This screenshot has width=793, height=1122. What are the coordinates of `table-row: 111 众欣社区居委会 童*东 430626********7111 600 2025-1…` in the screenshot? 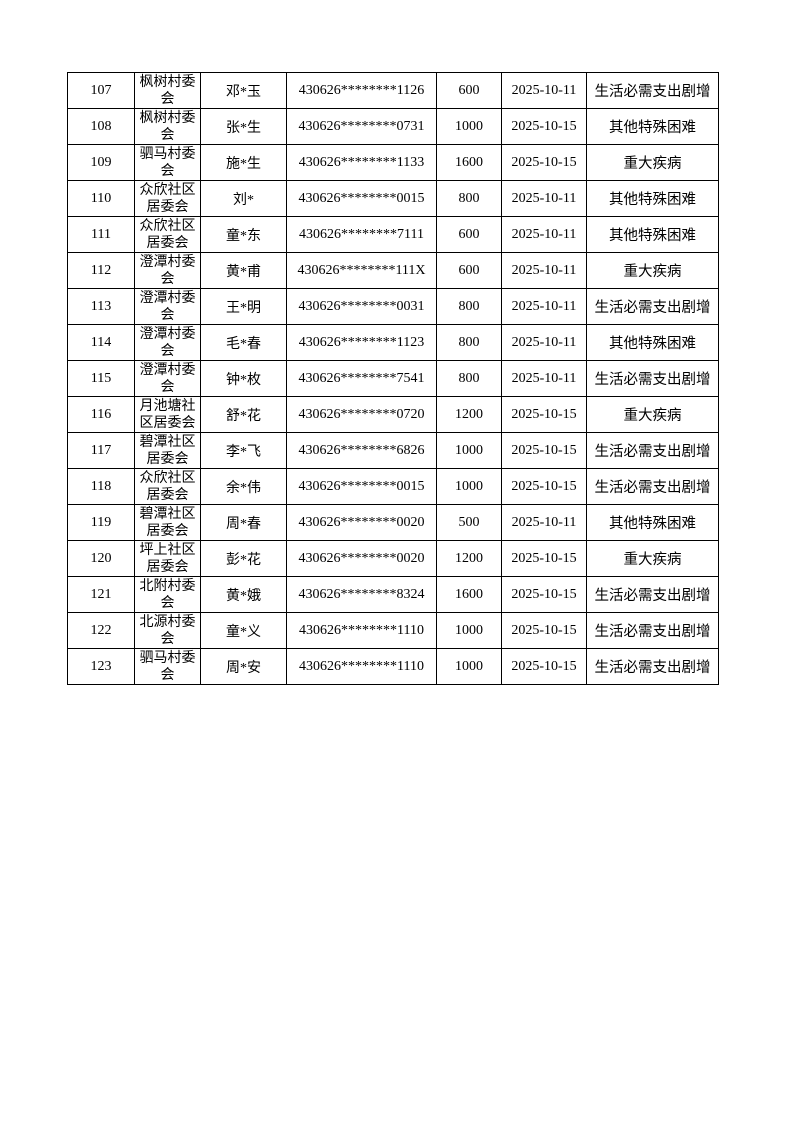 It's located at (393, 234).